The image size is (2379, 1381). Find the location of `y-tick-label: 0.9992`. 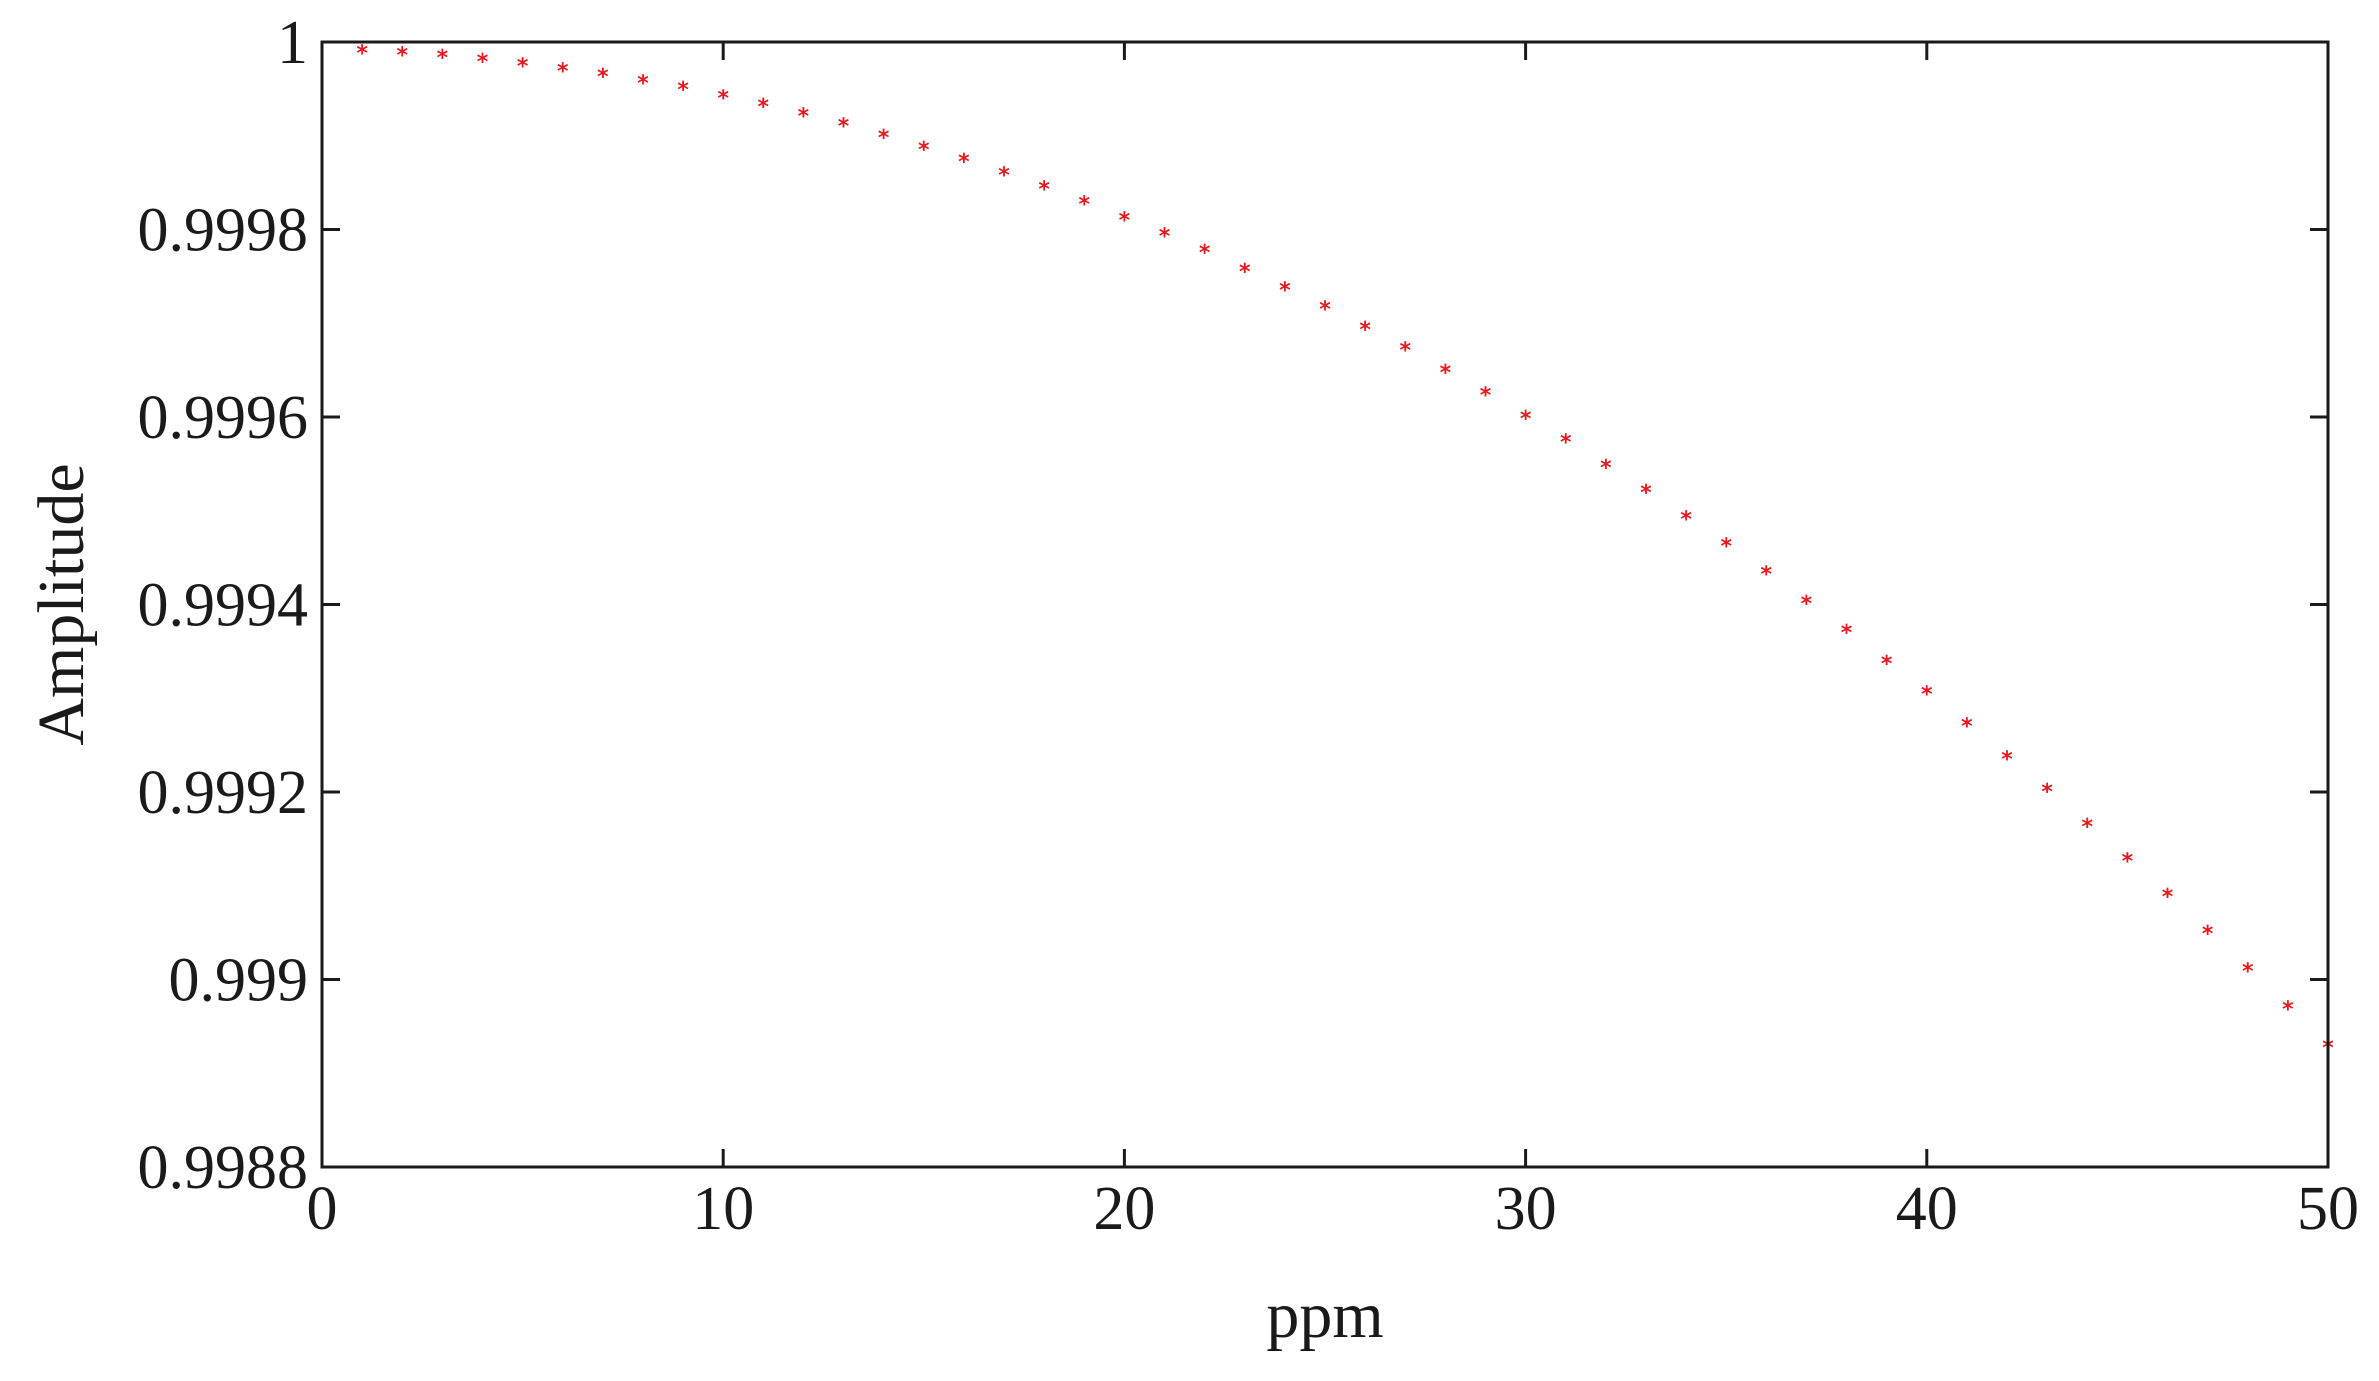

y-tick-label: 0.9992 is located at coordinates (223, 793).